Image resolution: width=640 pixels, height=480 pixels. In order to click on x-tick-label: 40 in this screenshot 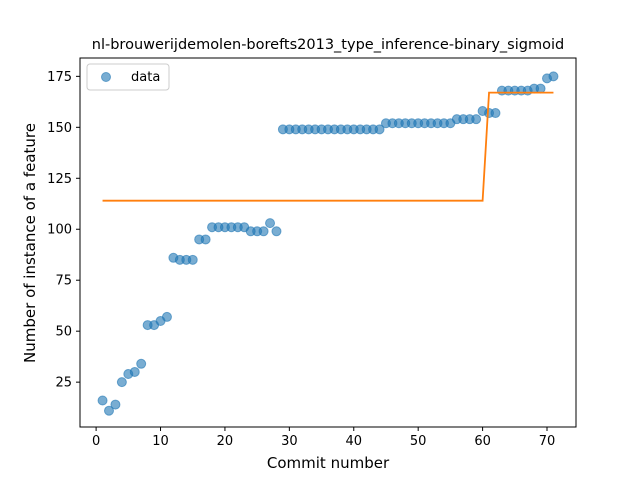, I will do `click(353, 441)`.